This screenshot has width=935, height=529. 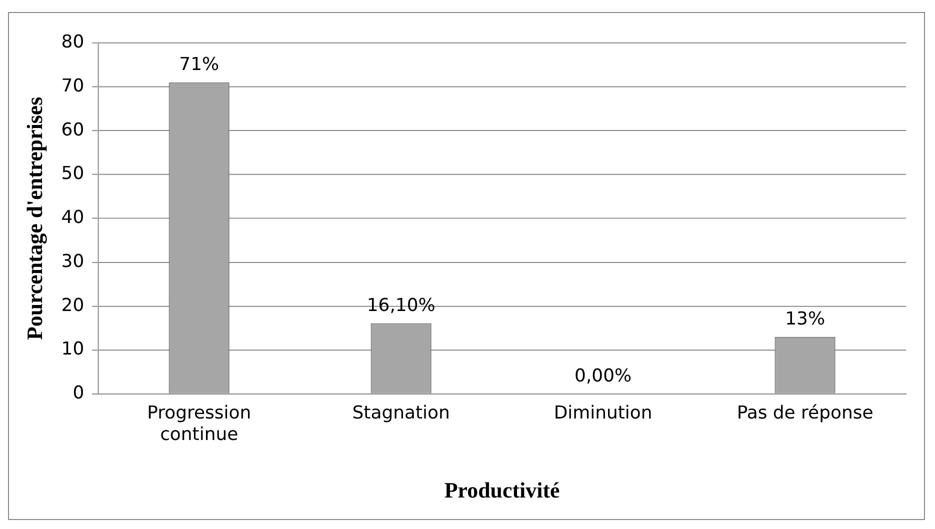 What do you see at coordinates (805, 319) in the screenshot?
I see `data-label: 13%` at bounding box center [805, 319].